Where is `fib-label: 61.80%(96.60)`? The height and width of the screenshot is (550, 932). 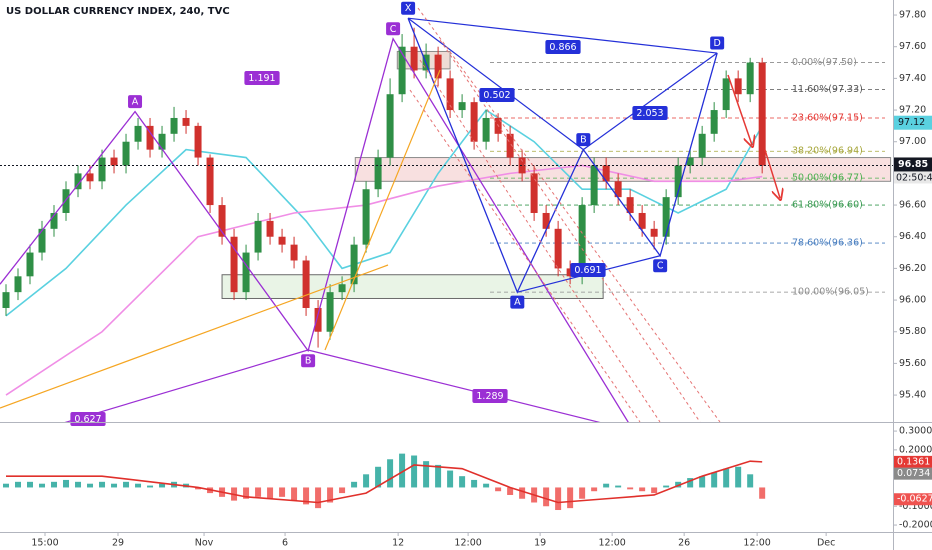 fib-label: 61.80%(96.60) is located at coordinates (827, 205).